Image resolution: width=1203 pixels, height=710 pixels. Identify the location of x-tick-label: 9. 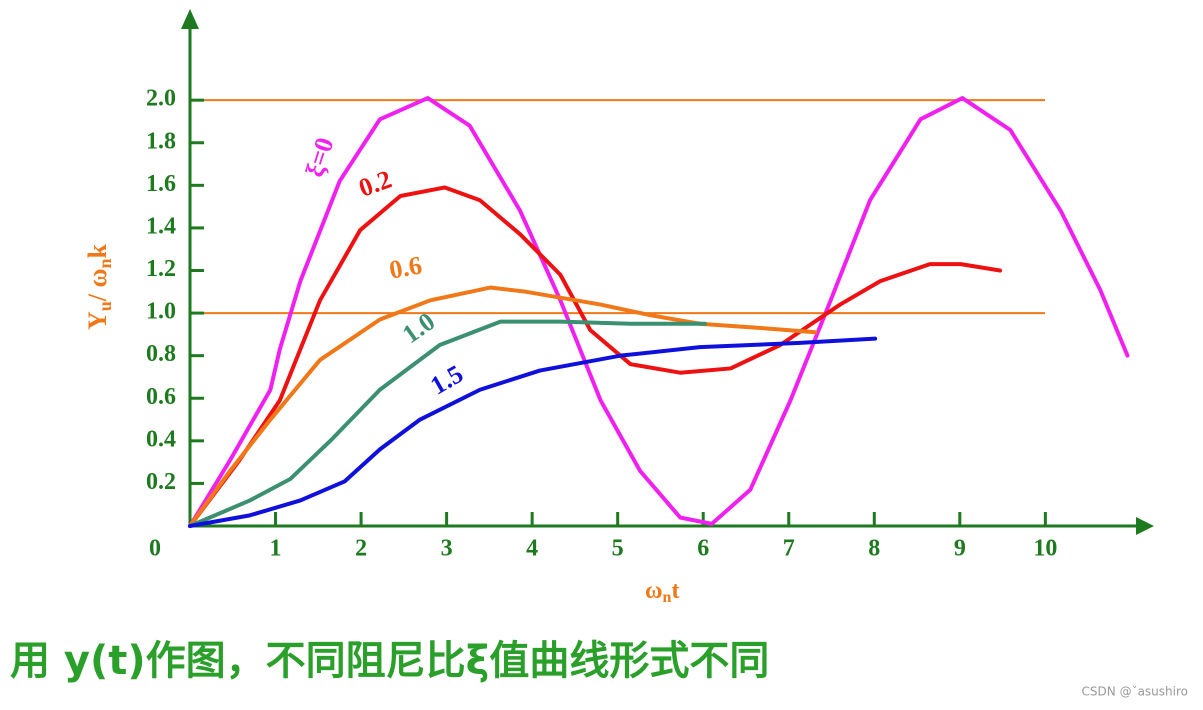
(960, 549).